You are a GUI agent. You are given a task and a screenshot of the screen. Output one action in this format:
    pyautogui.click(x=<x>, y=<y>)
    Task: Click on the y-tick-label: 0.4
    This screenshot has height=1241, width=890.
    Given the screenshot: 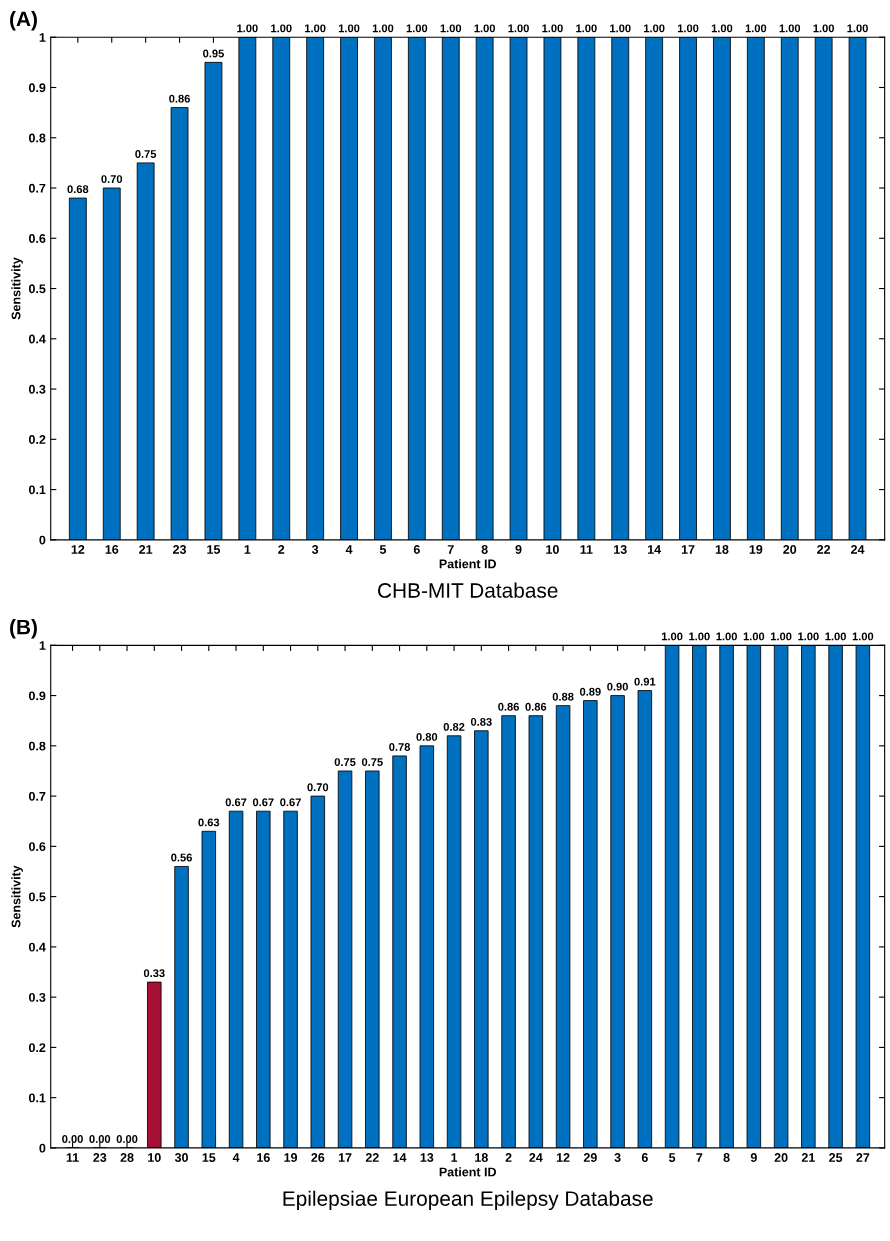 What is the action you would take?
    pyautogui.click(x=37, y=339)
    